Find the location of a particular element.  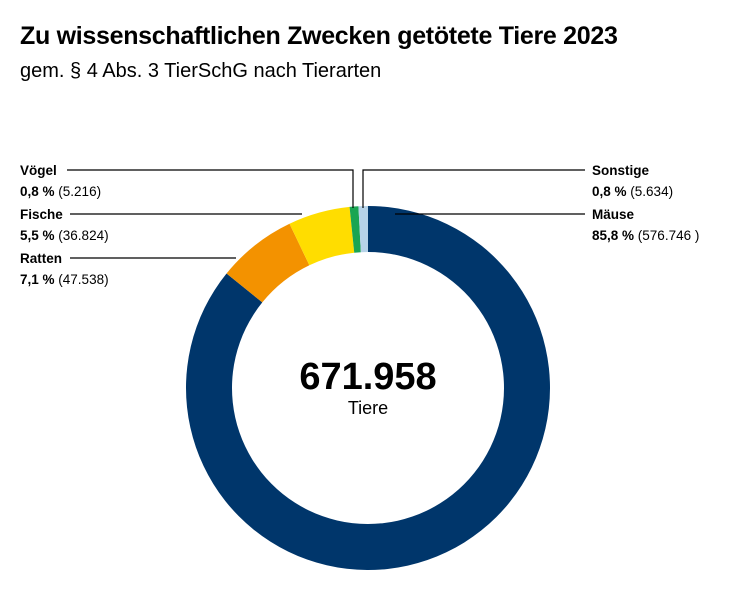

label-sonstige: Sonstige 0,8 % (5.634) is located at coordinates (633, 181).